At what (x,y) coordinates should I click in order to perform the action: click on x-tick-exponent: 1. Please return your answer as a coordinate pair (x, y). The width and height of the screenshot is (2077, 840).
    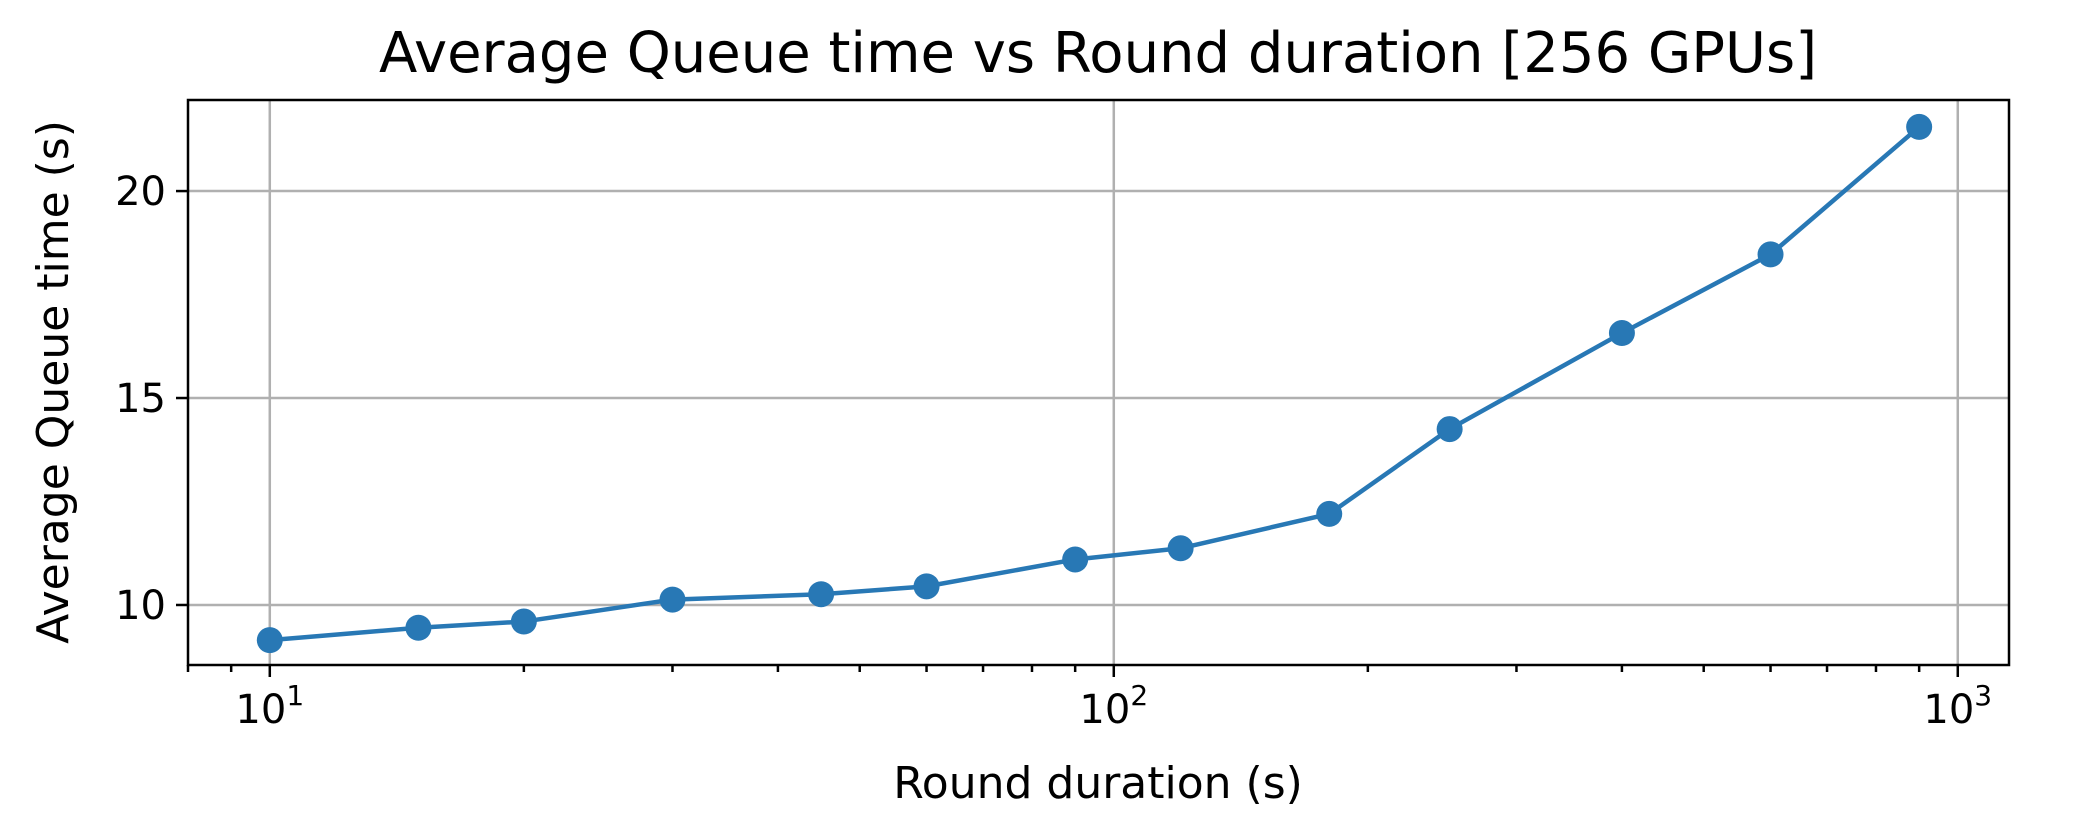
    Looking at the image, I should click on (295, 695).